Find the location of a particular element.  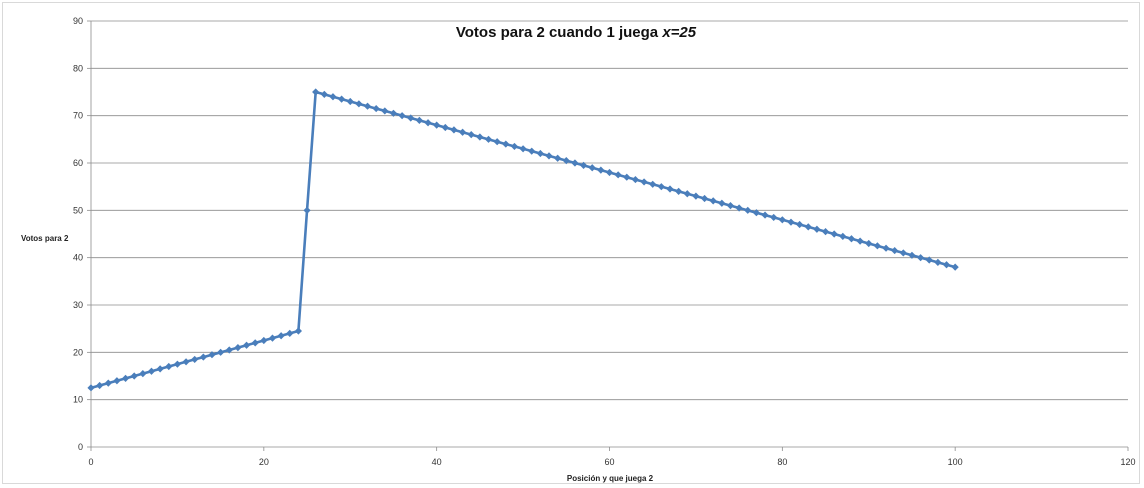

x-tick-label-60: 60 is located at coordinates (609, 462).